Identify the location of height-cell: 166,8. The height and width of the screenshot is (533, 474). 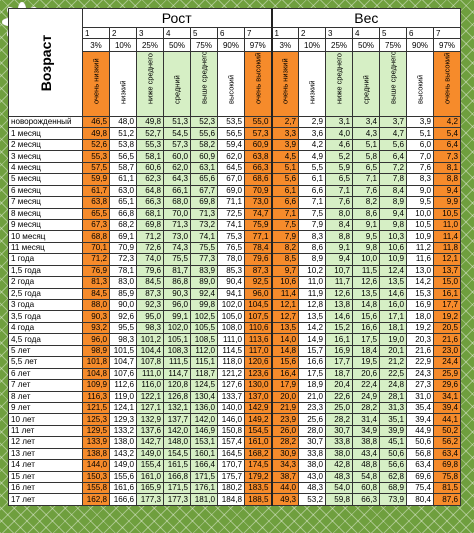
(177, 477).